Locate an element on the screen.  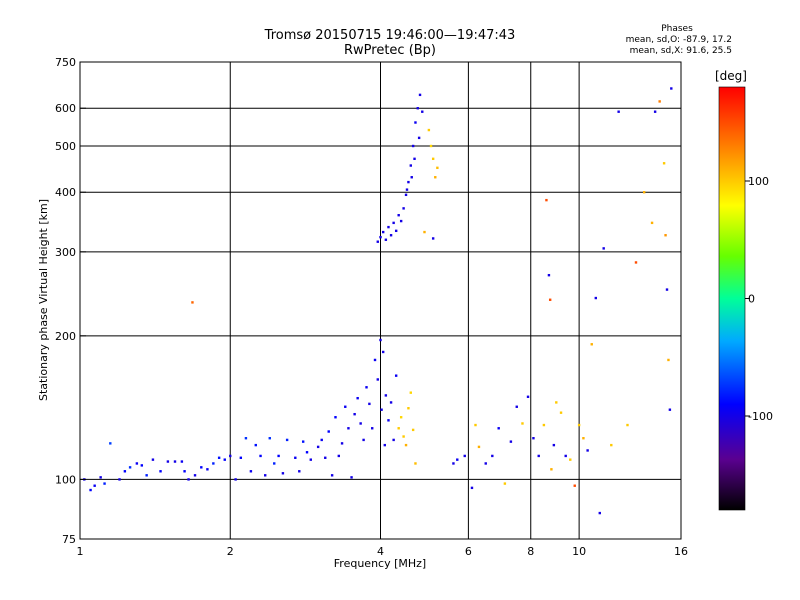
y-tick-label: 200 is located at coordinates (65, 336).